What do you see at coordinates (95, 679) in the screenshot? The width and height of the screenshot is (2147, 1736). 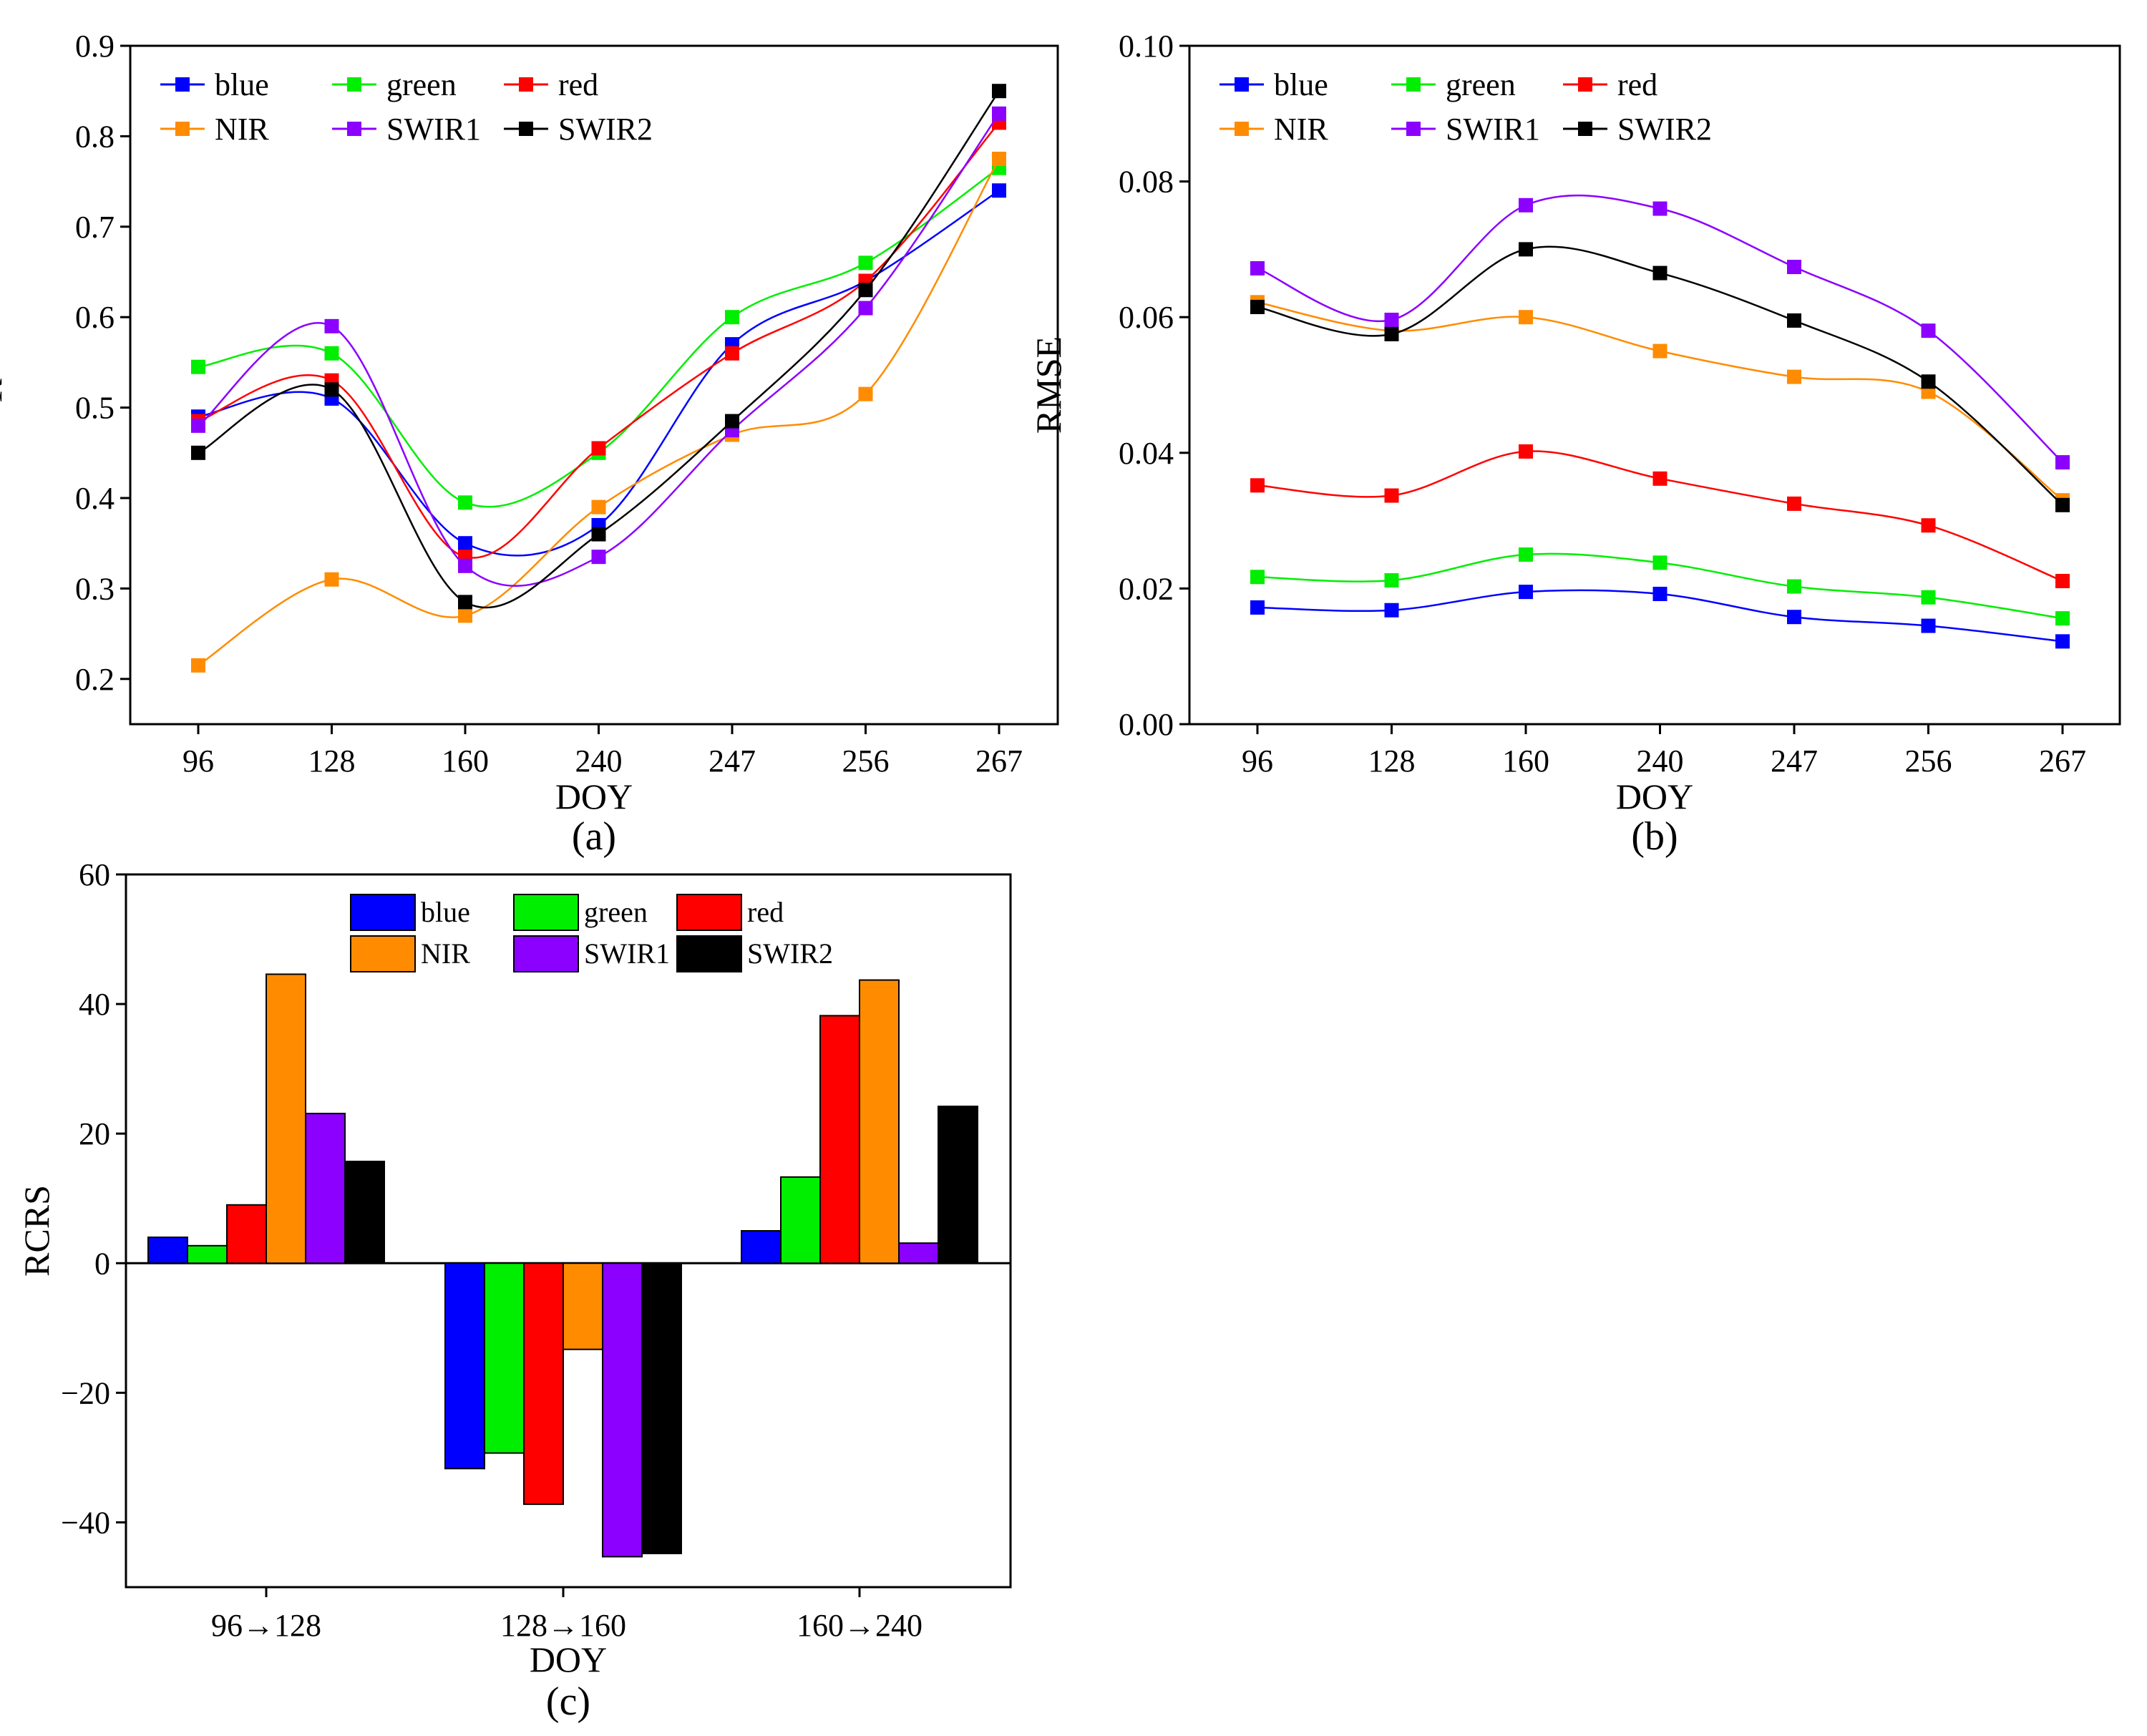 I see `panel-a-y-tick-label: 0.2` at bounding box center [95, 679].